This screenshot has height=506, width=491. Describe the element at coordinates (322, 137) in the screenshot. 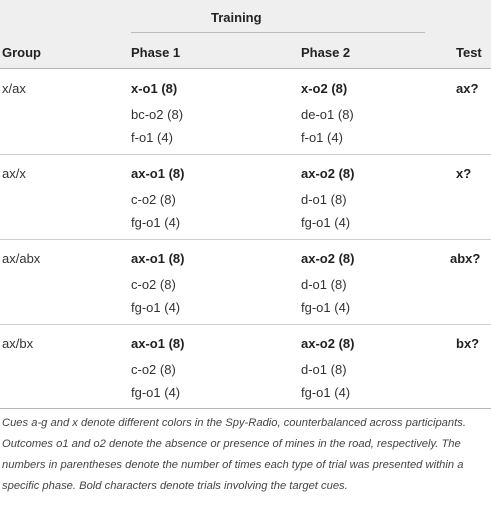

I see `row-1-phase2-trial-3: f-o1 (4)` at that location.